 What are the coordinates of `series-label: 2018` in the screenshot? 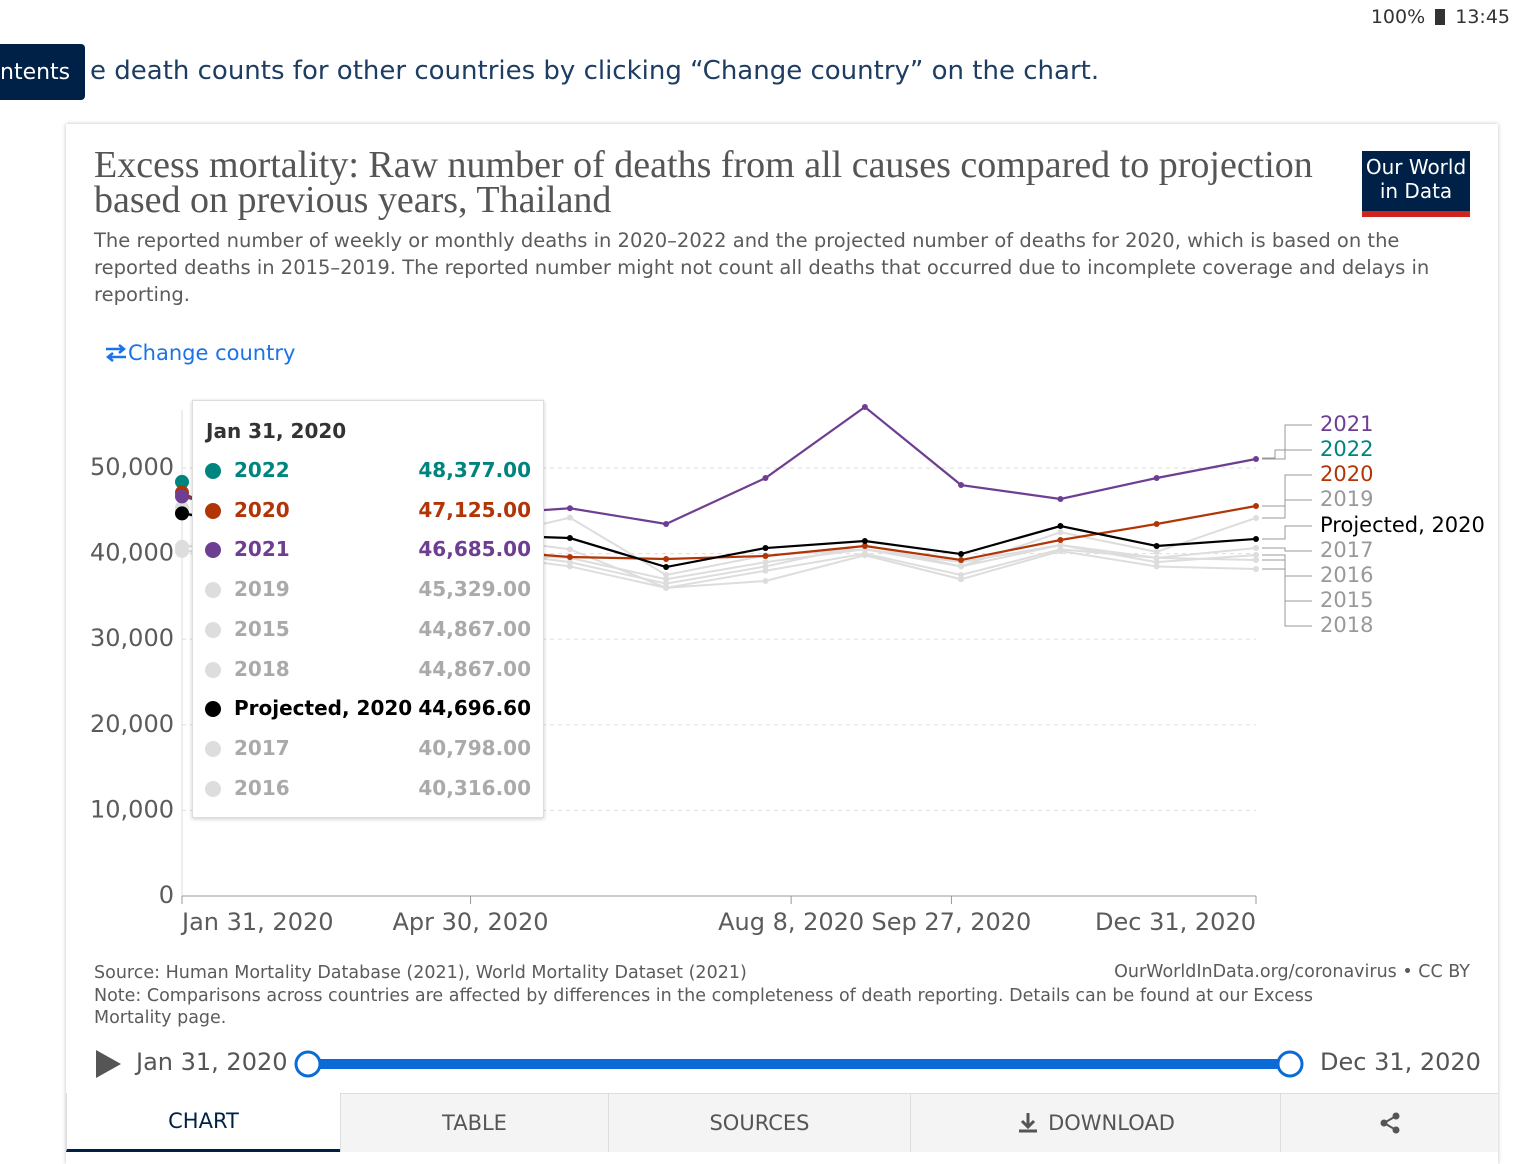 It's located at (1346, 625).